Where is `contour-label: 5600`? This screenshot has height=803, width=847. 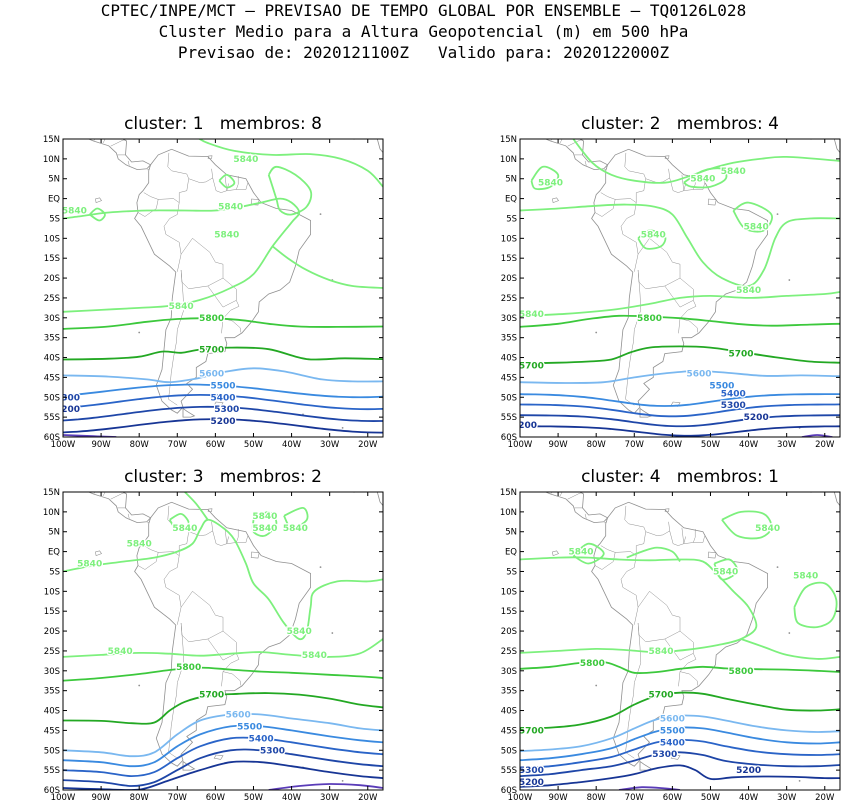
contour-label: 5600 is located at coordinates (698, 374).